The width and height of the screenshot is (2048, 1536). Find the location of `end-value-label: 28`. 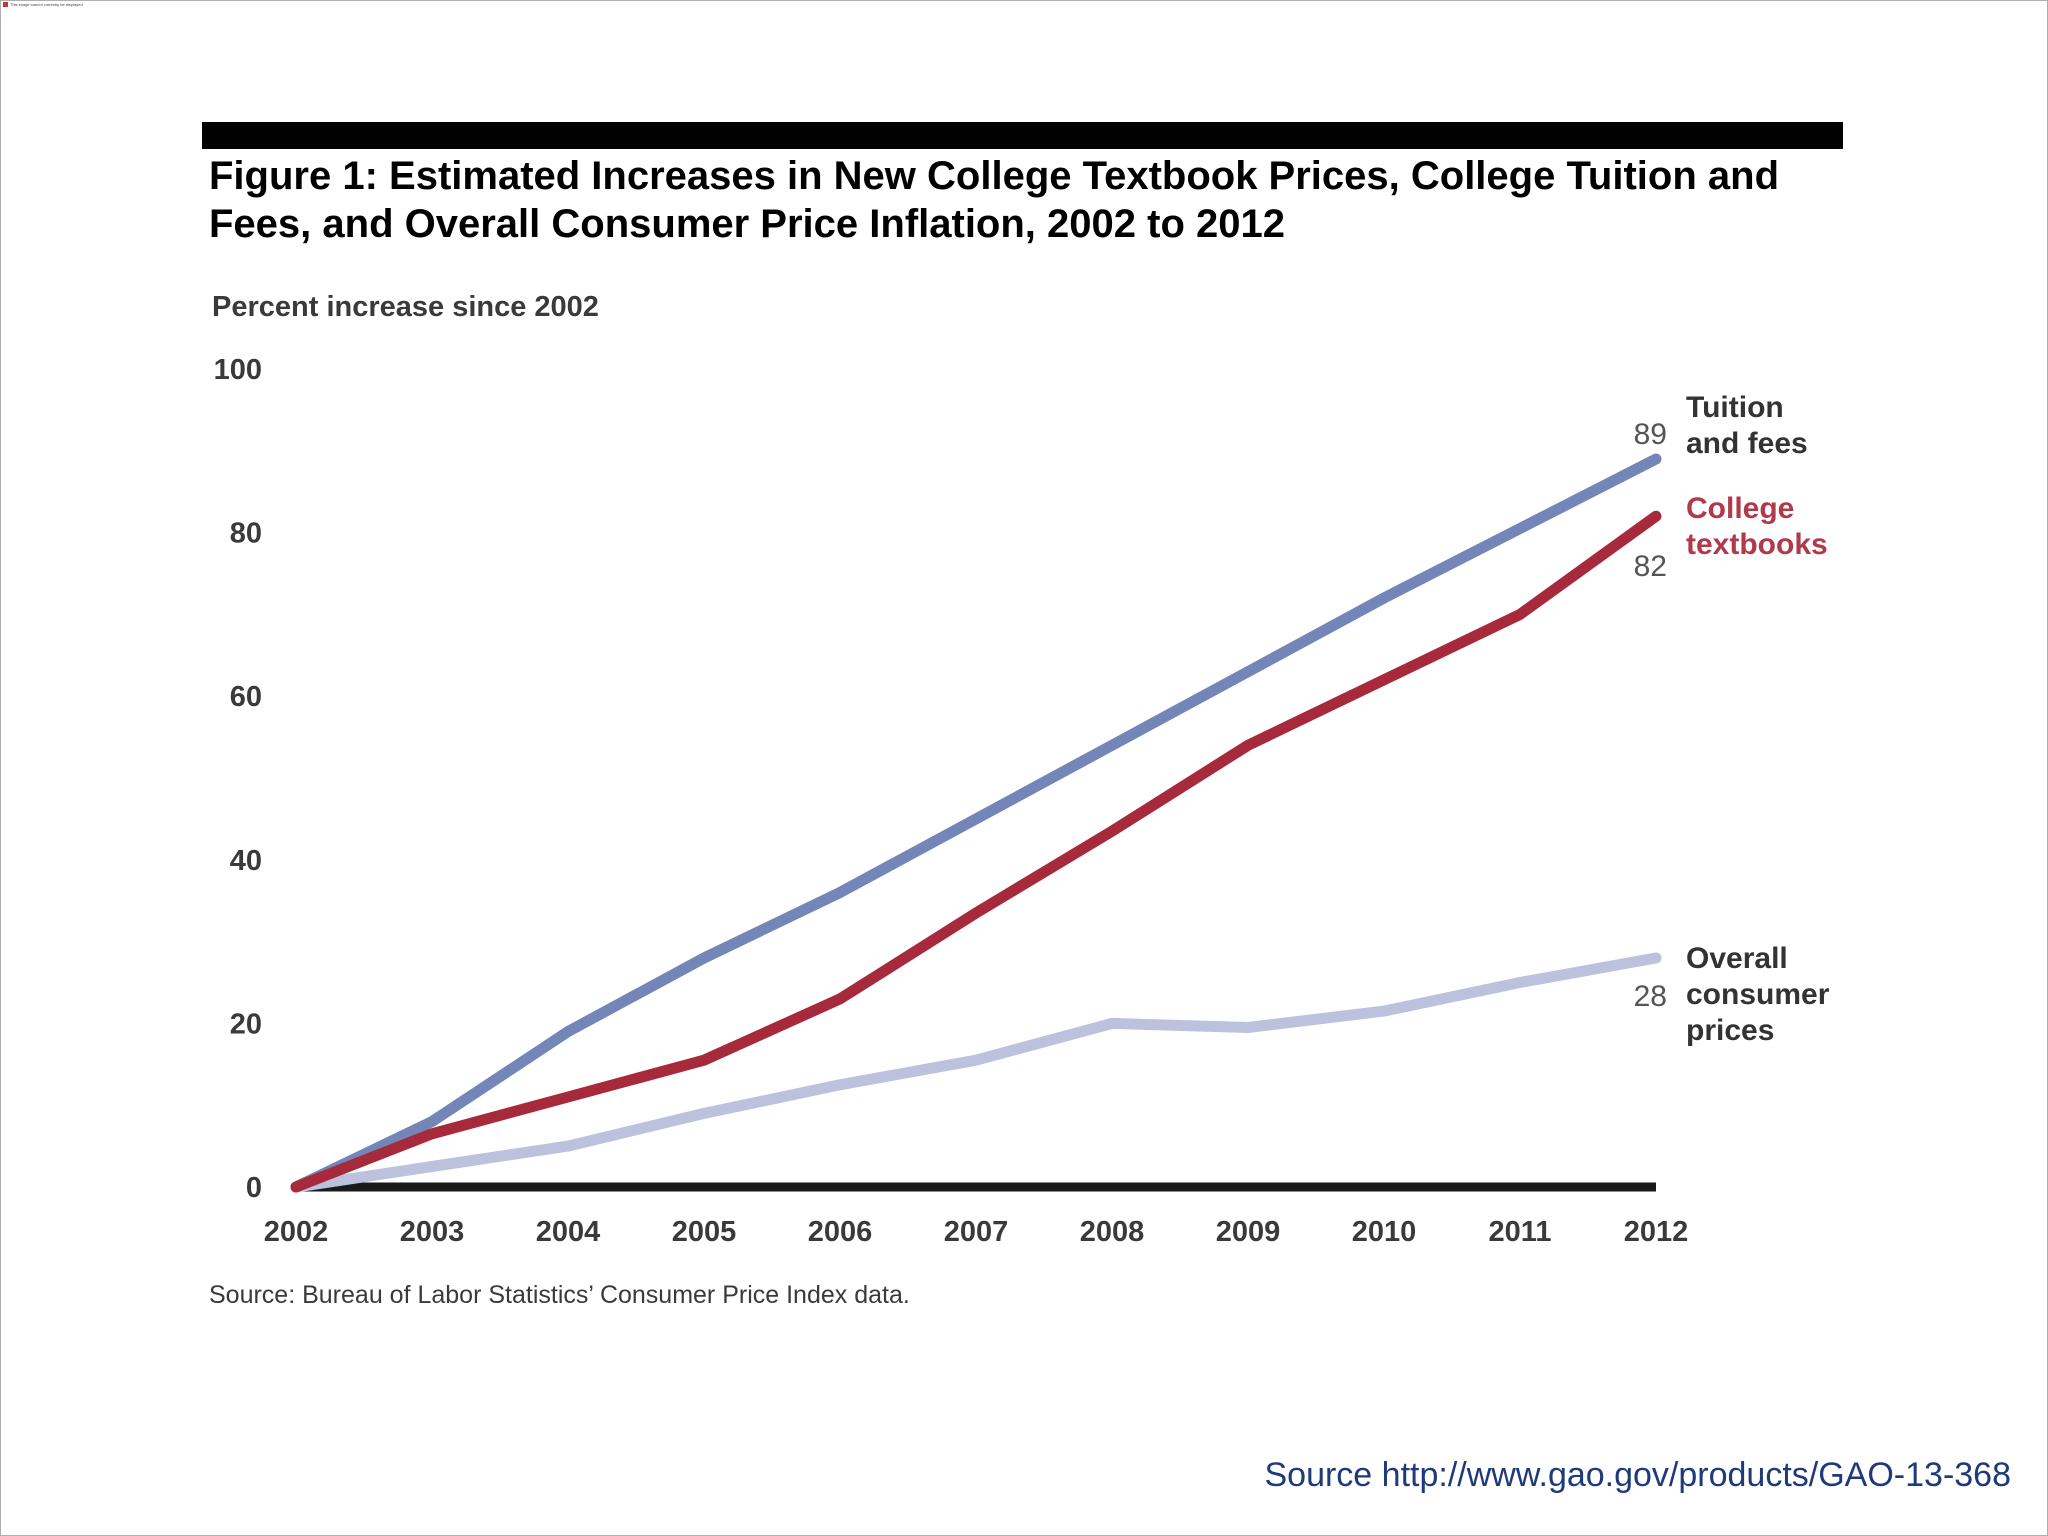

end-value-label: 28 is located at coordinates (1650, 996).